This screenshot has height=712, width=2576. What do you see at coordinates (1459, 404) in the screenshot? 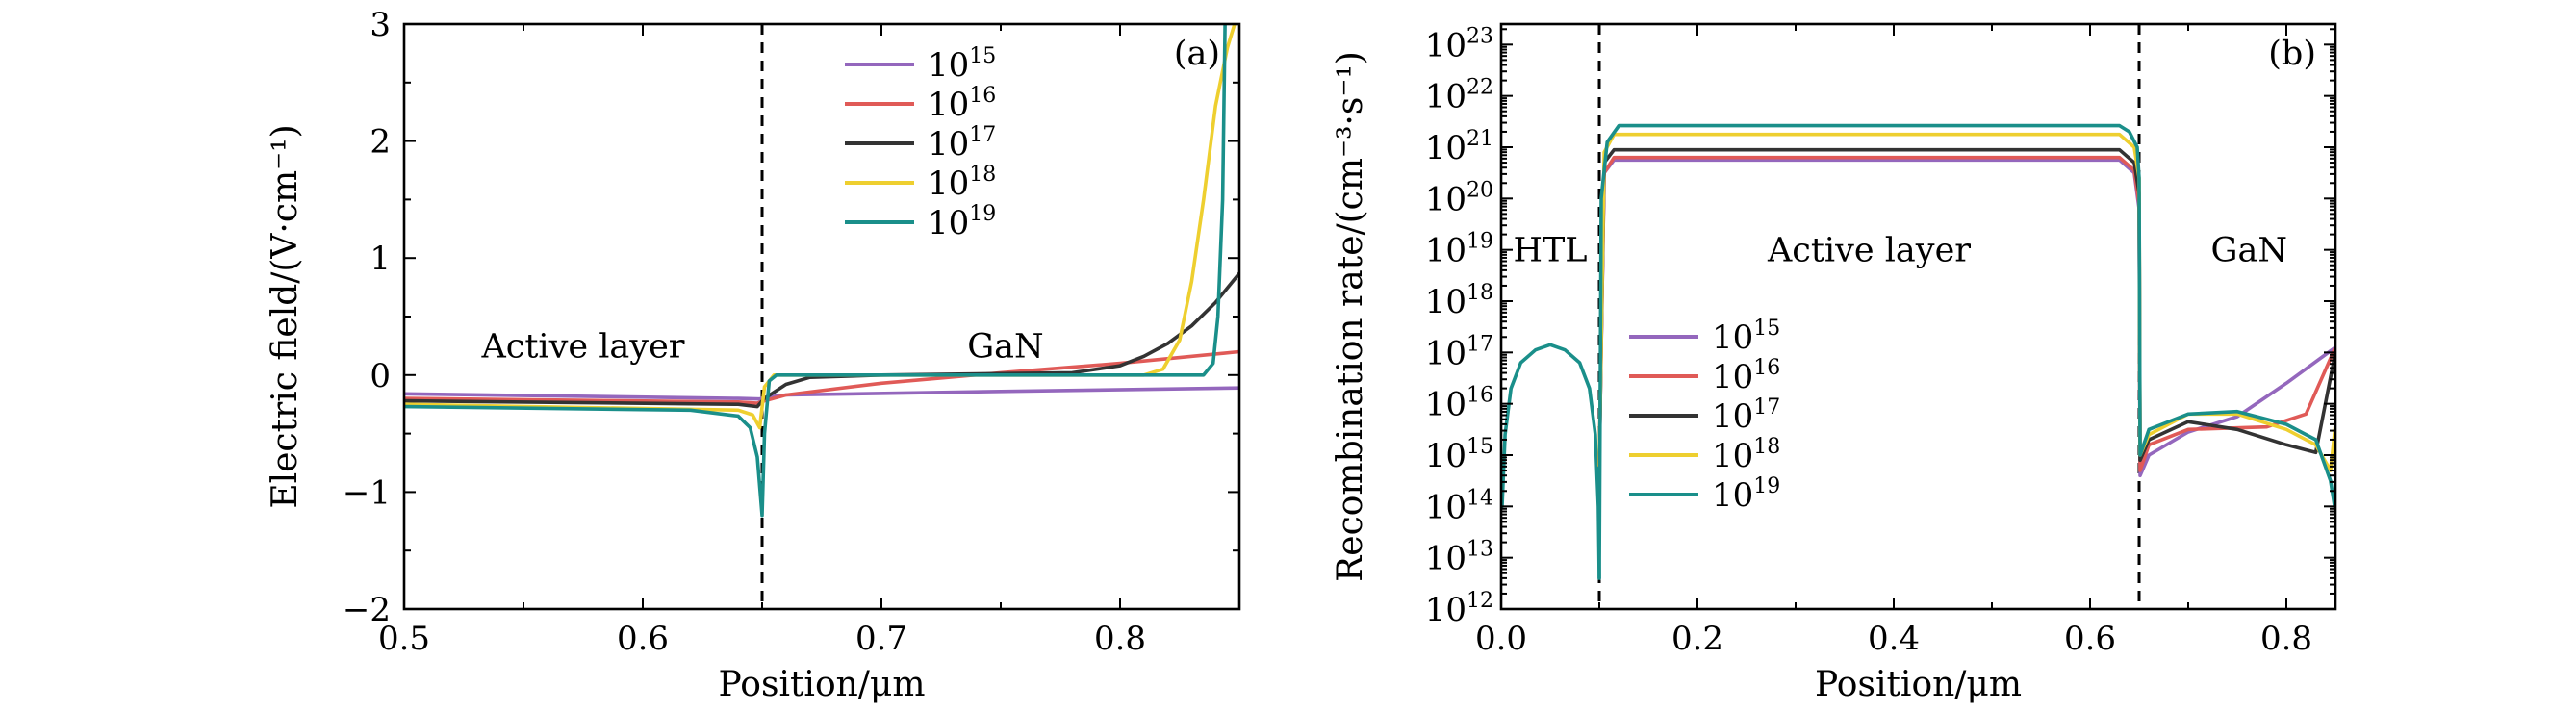
I see `y-tick-label: 1016` at bounding box center [1459, 404].